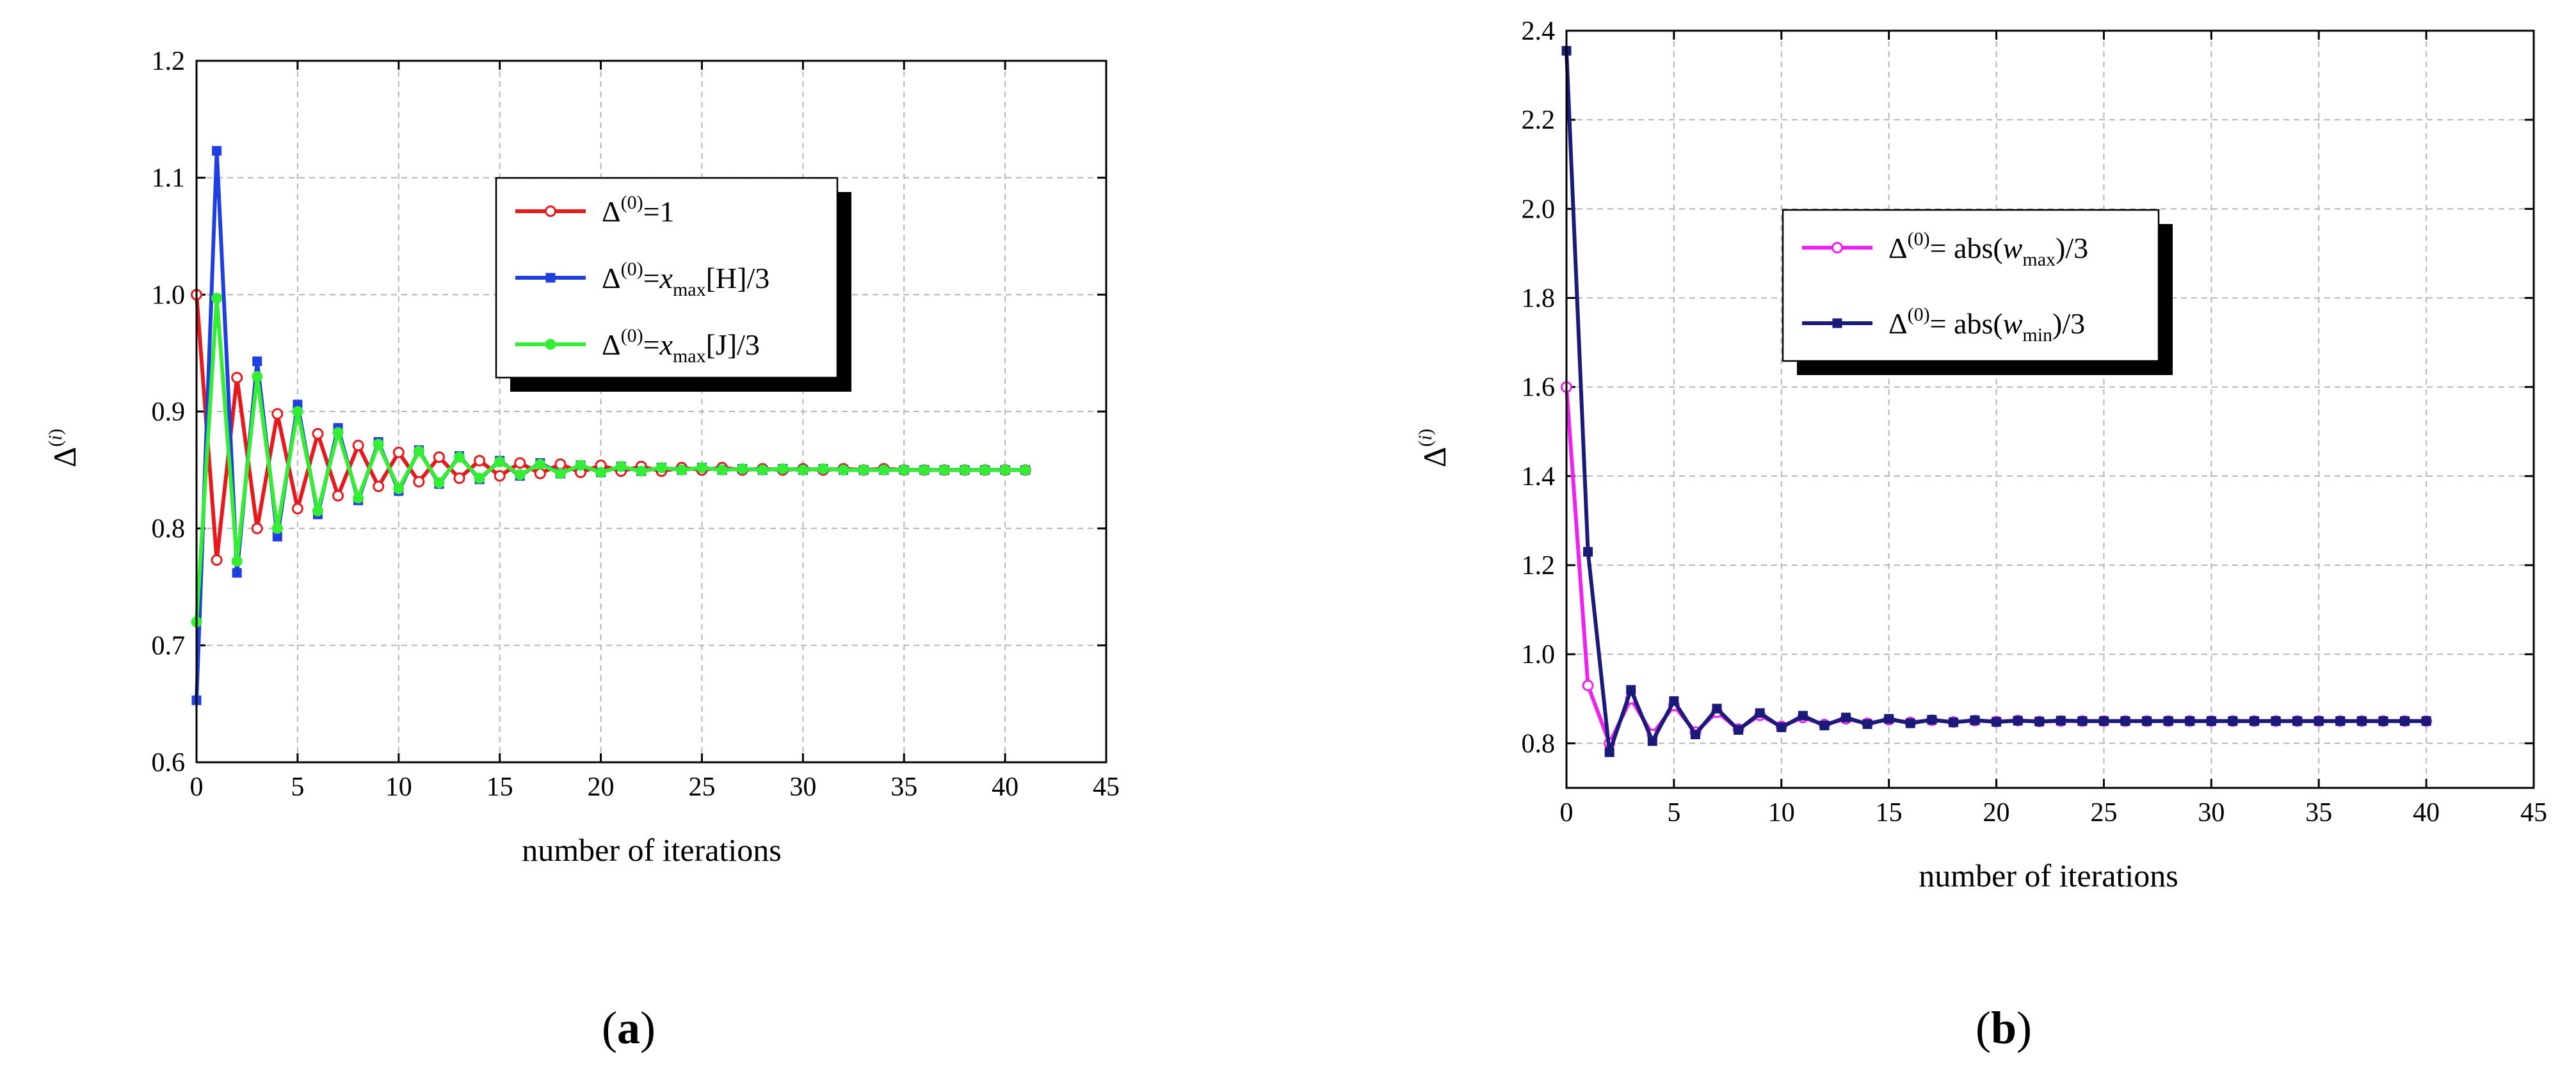 This screenshot has width=2576, height=1081. I want to click on legend-entry: Δ(0)= abs(wmin)/3, so click(1986, 325).